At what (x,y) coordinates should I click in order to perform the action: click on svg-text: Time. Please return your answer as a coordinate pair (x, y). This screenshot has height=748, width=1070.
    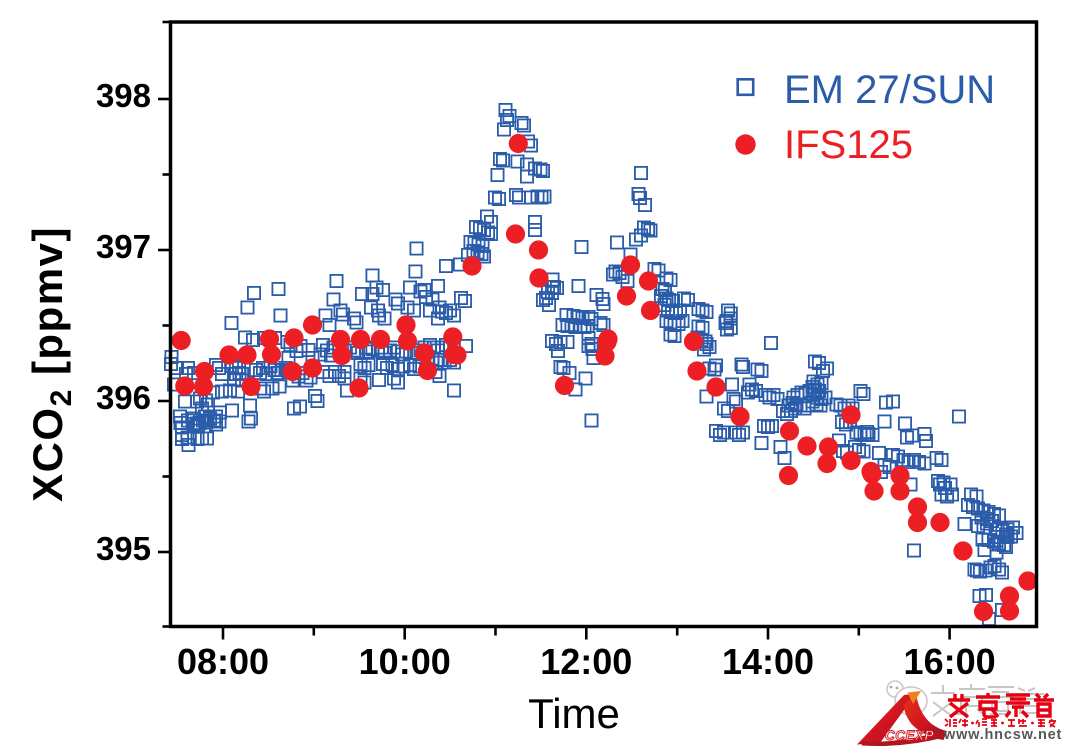
    Looking at the image, I should click on (574, 713).